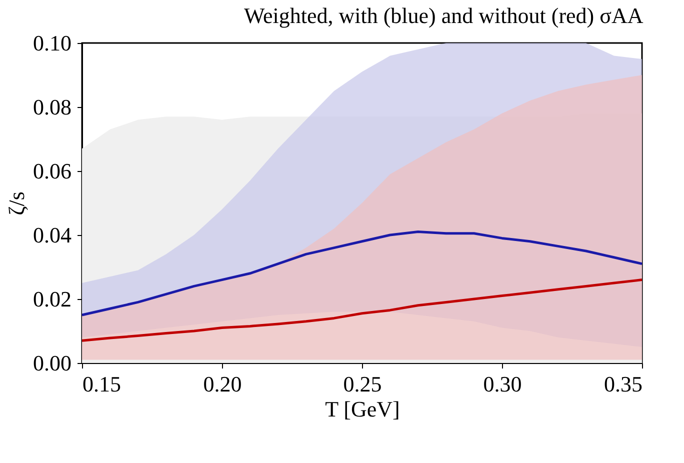 This screenshot has width=684, height=463. Describe the element at coordinates (16, 204) in the screenshot. I see `y-axis-title: ζ/s` at that location.